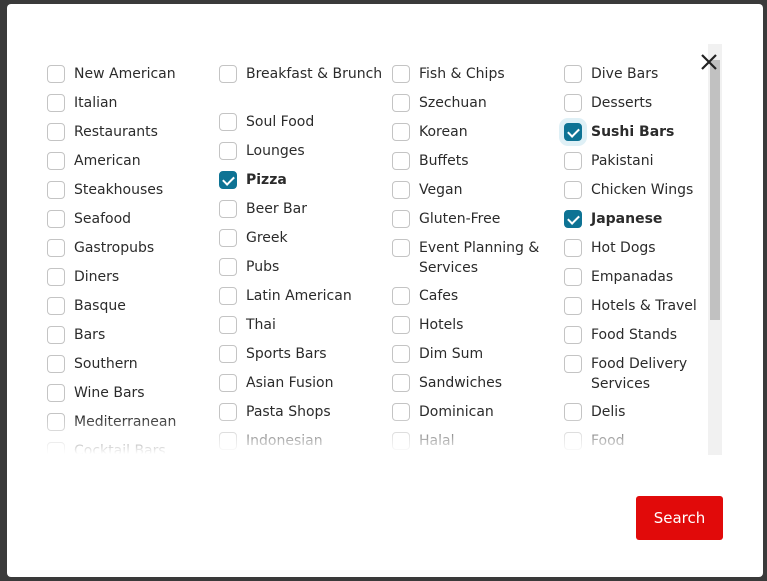  I want to click on category-checkbox-item: Breakfast & Brunch, so click(301, 88).